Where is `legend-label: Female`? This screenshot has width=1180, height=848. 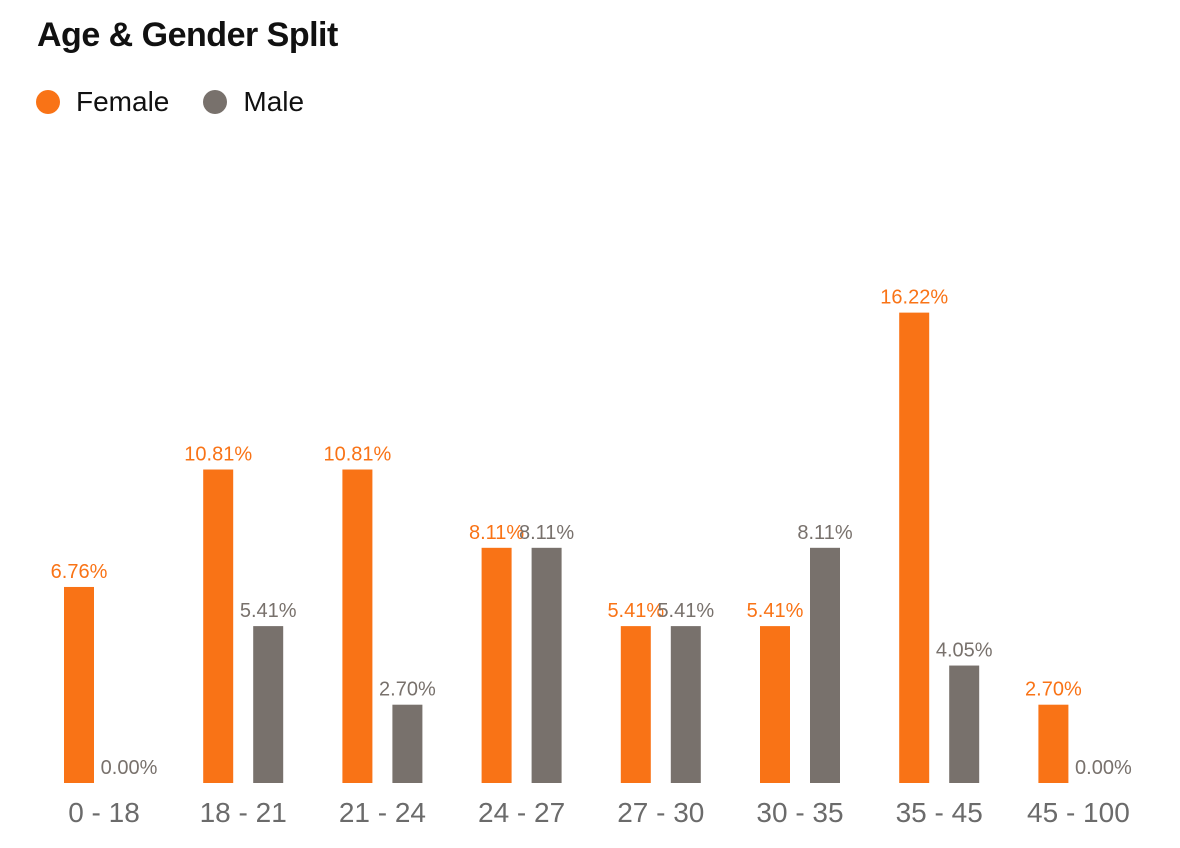
legend-label: Female is located at coordinates (123, 101).